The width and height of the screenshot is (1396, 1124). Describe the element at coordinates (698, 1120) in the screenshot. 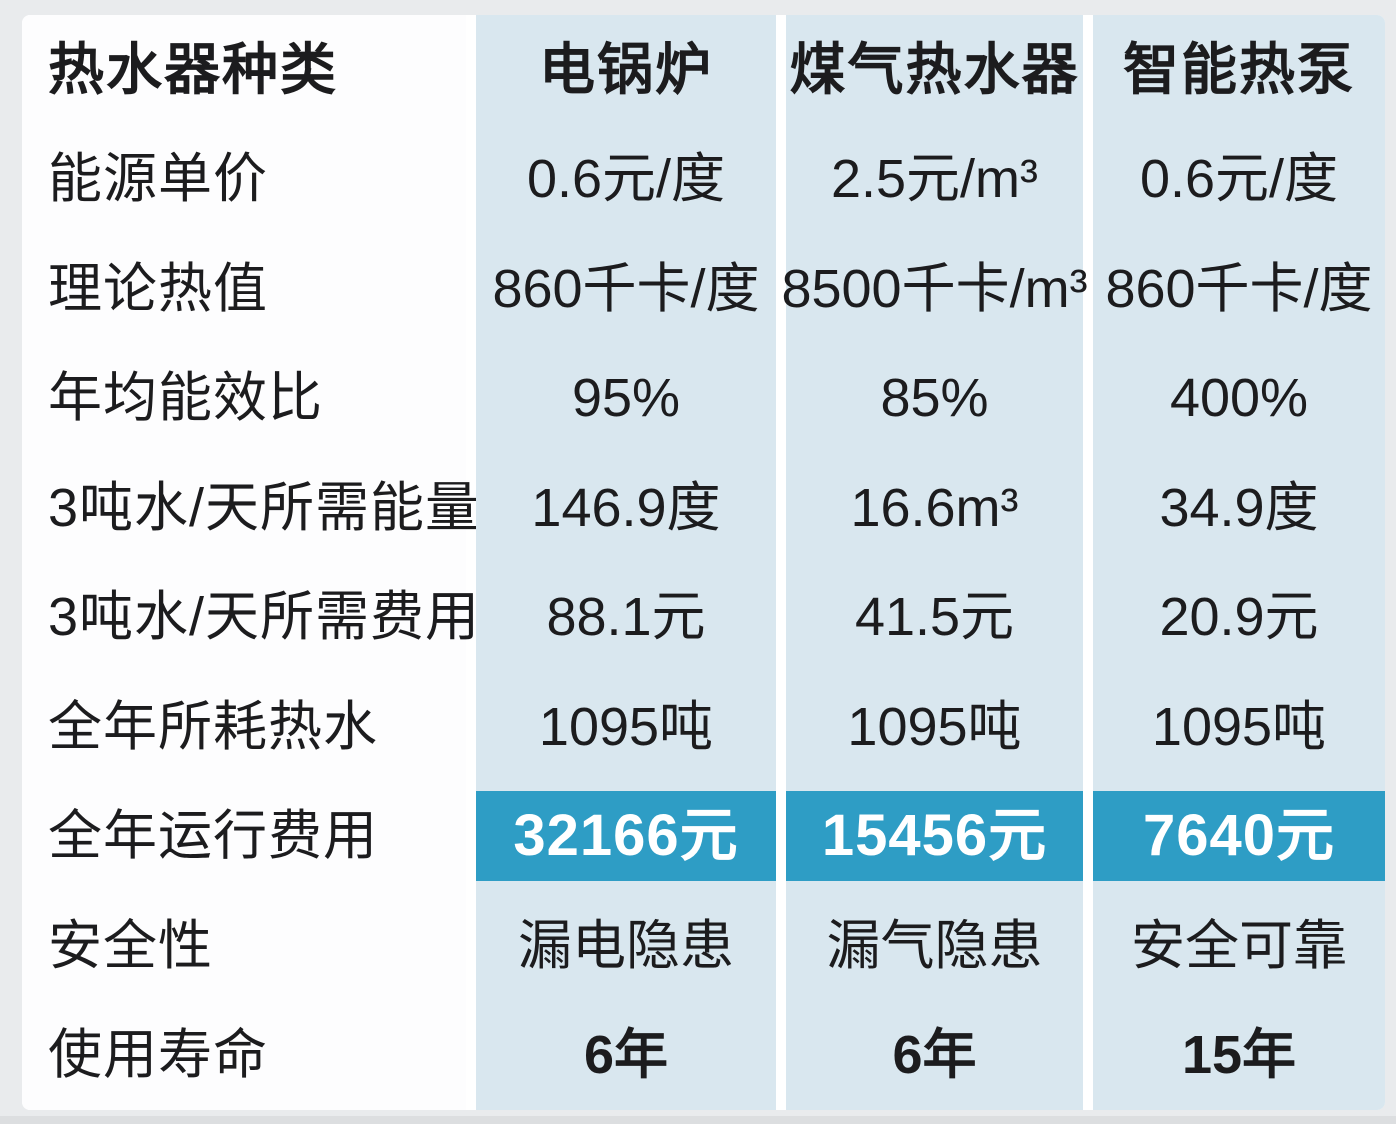

I see `image-bottom-edge` at that location.